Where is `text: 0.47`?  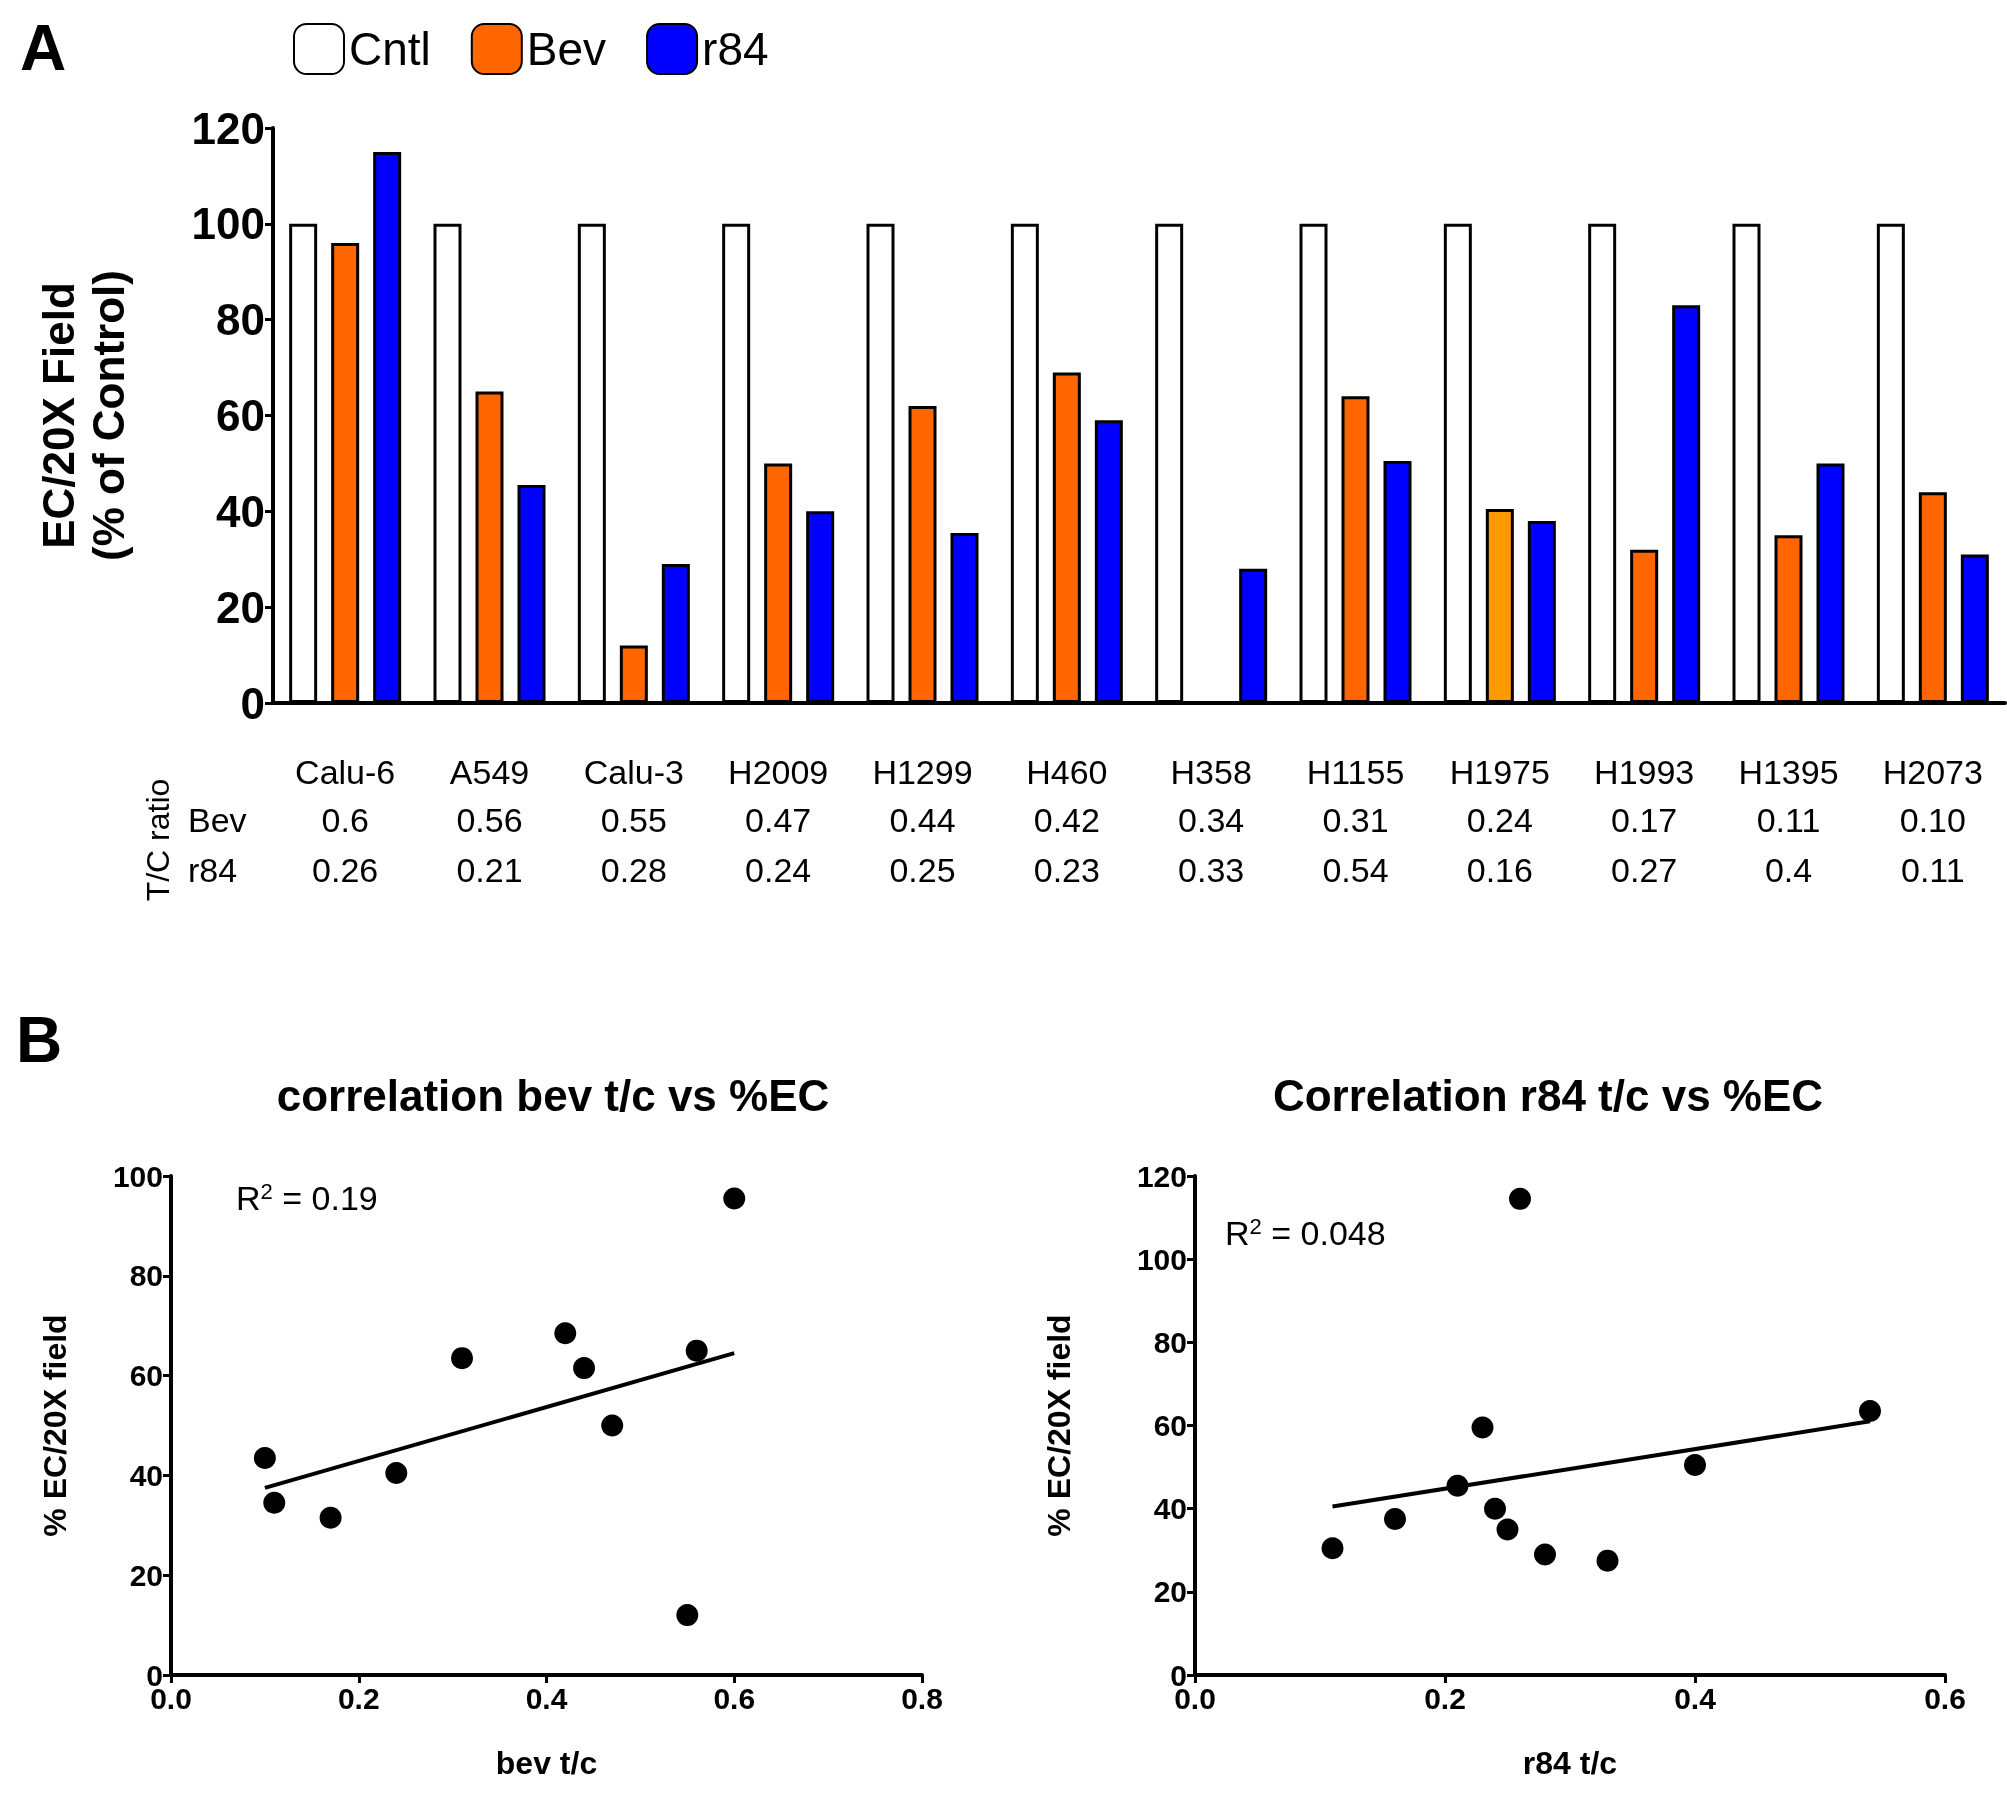 text: 0.47 is located at coordinates (778, 820).